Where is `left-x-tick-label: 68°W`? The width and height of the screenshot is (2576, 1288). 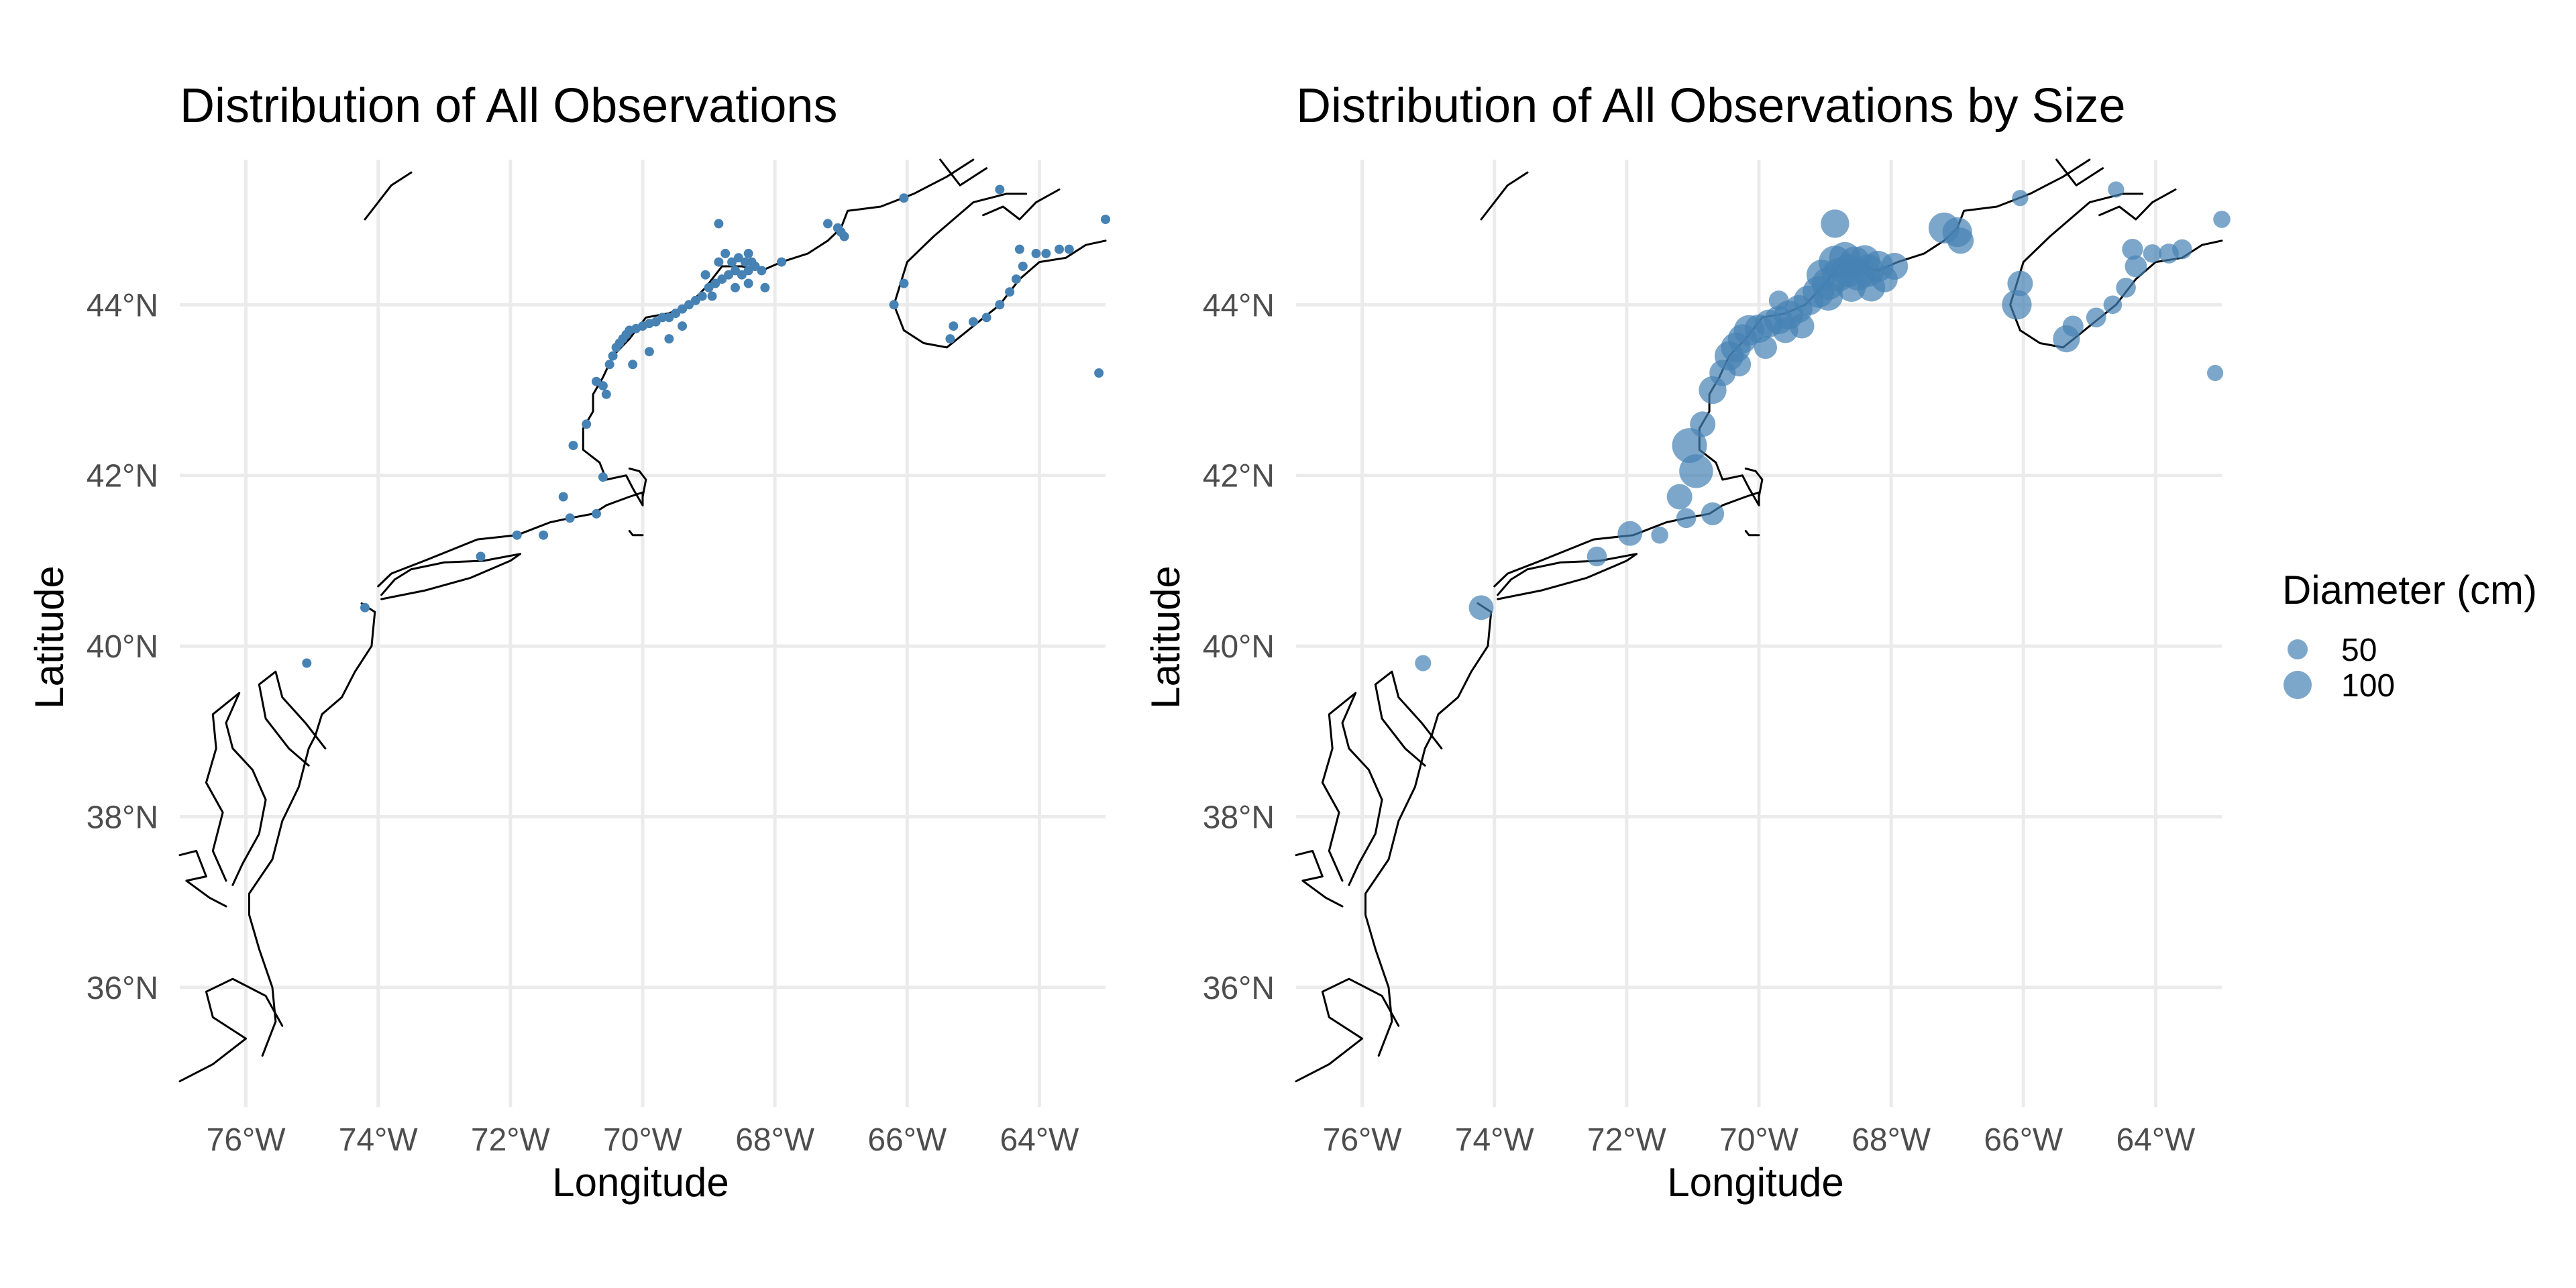
left-x-tick-label: 68°W is located at coordinates (775, 1140).